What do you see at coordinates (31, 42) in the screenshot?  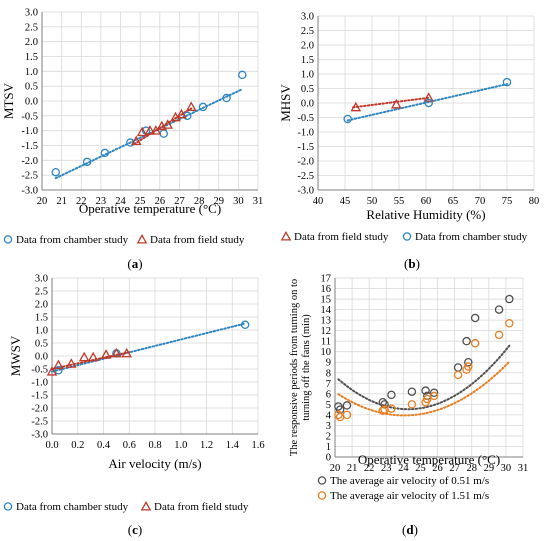 I see `y-tick-label: 2.0` at bounding box center [31, 42].